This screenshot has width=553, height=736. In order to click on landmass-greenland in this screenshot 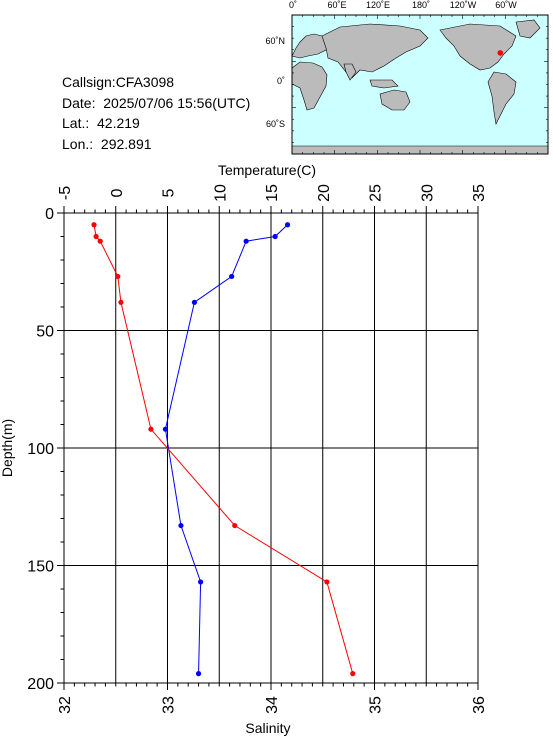, I will do `click(528, 29)`.